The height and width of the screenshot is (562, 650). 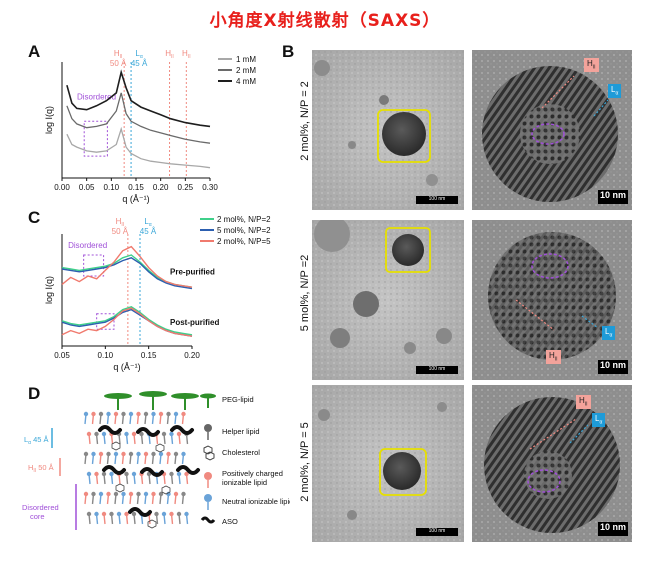 I want to click on cholesterol-icon, so click(x=209, y=453).